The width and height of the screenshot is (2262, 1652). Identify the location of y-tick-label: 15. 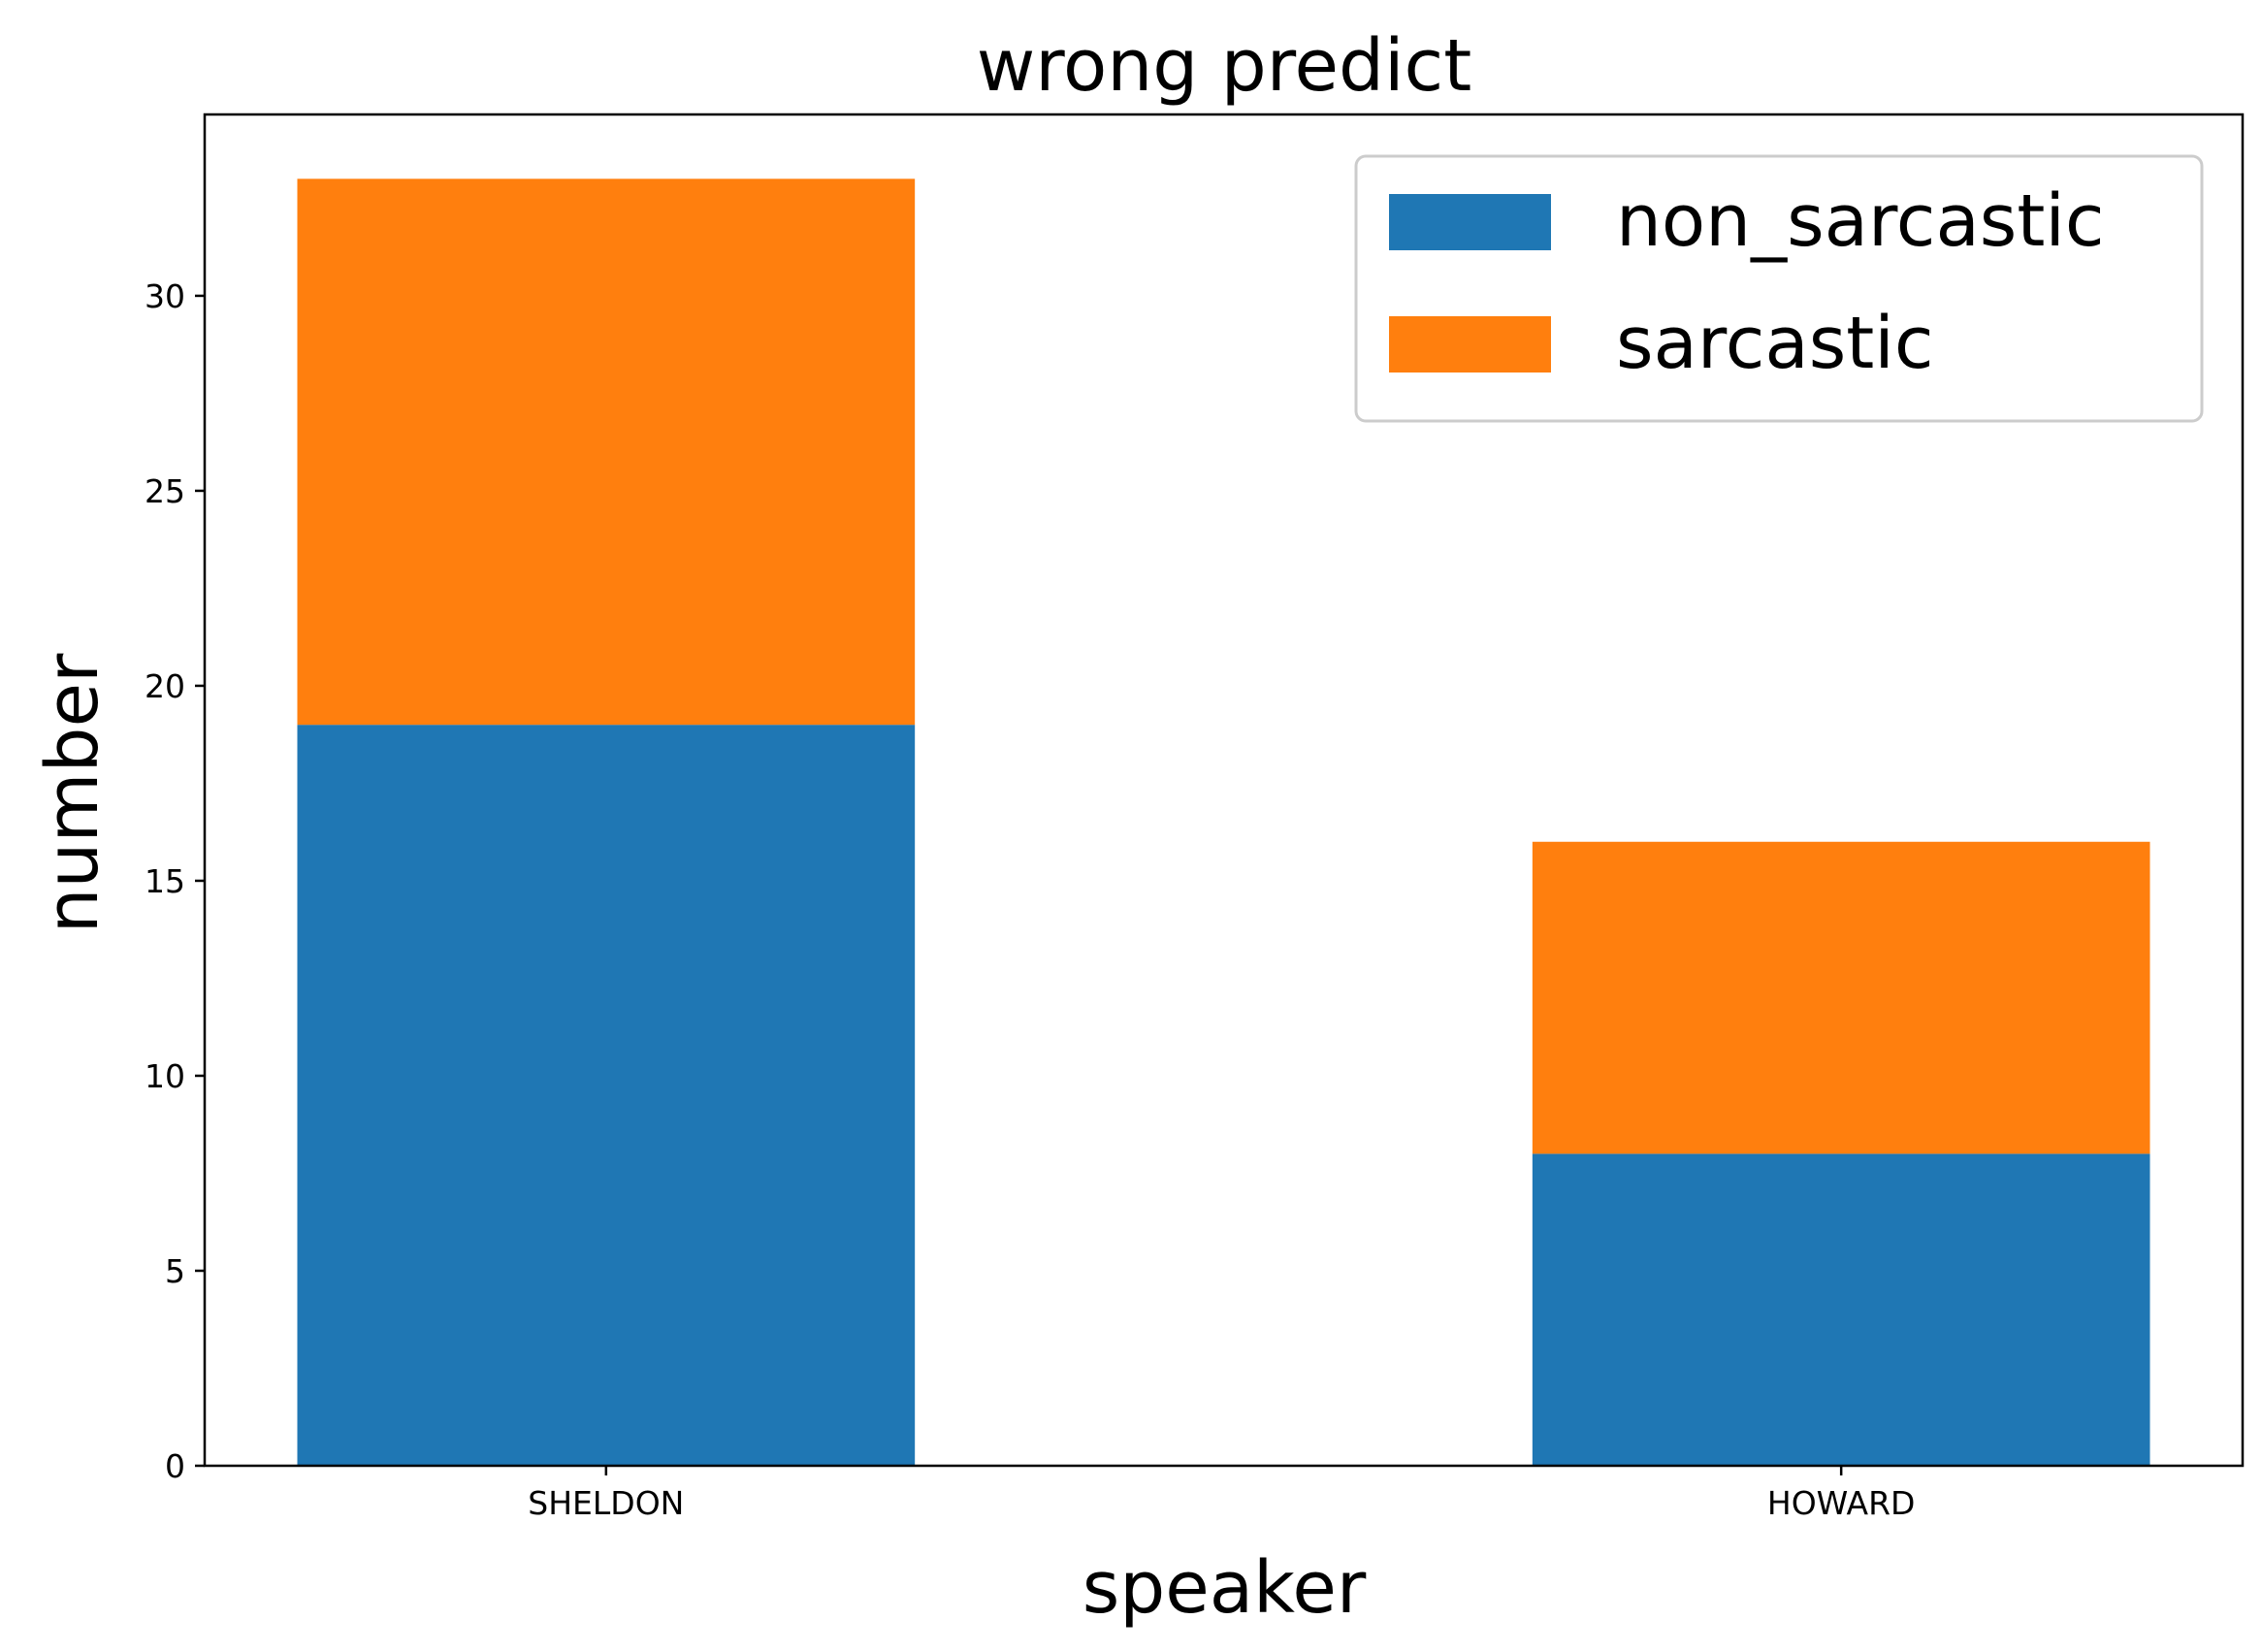
(165, 881).